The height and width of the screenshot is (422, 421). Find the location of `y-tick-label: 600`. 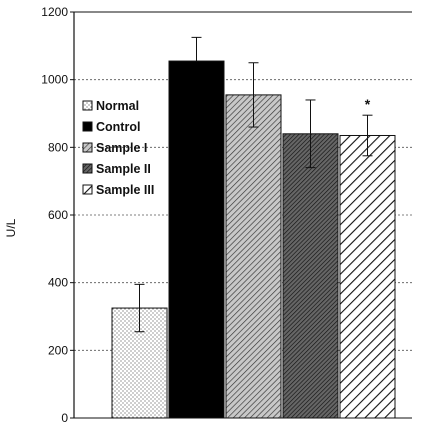

y-tick-label: 600 is located at coordinates (58, 215).